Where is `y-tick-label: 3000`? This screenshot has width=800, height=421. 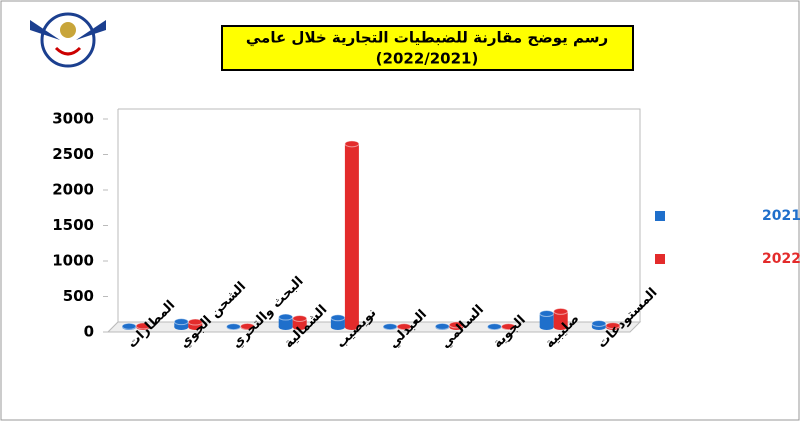 y-tick-label: 3000 is located at coordinates (73, 119).